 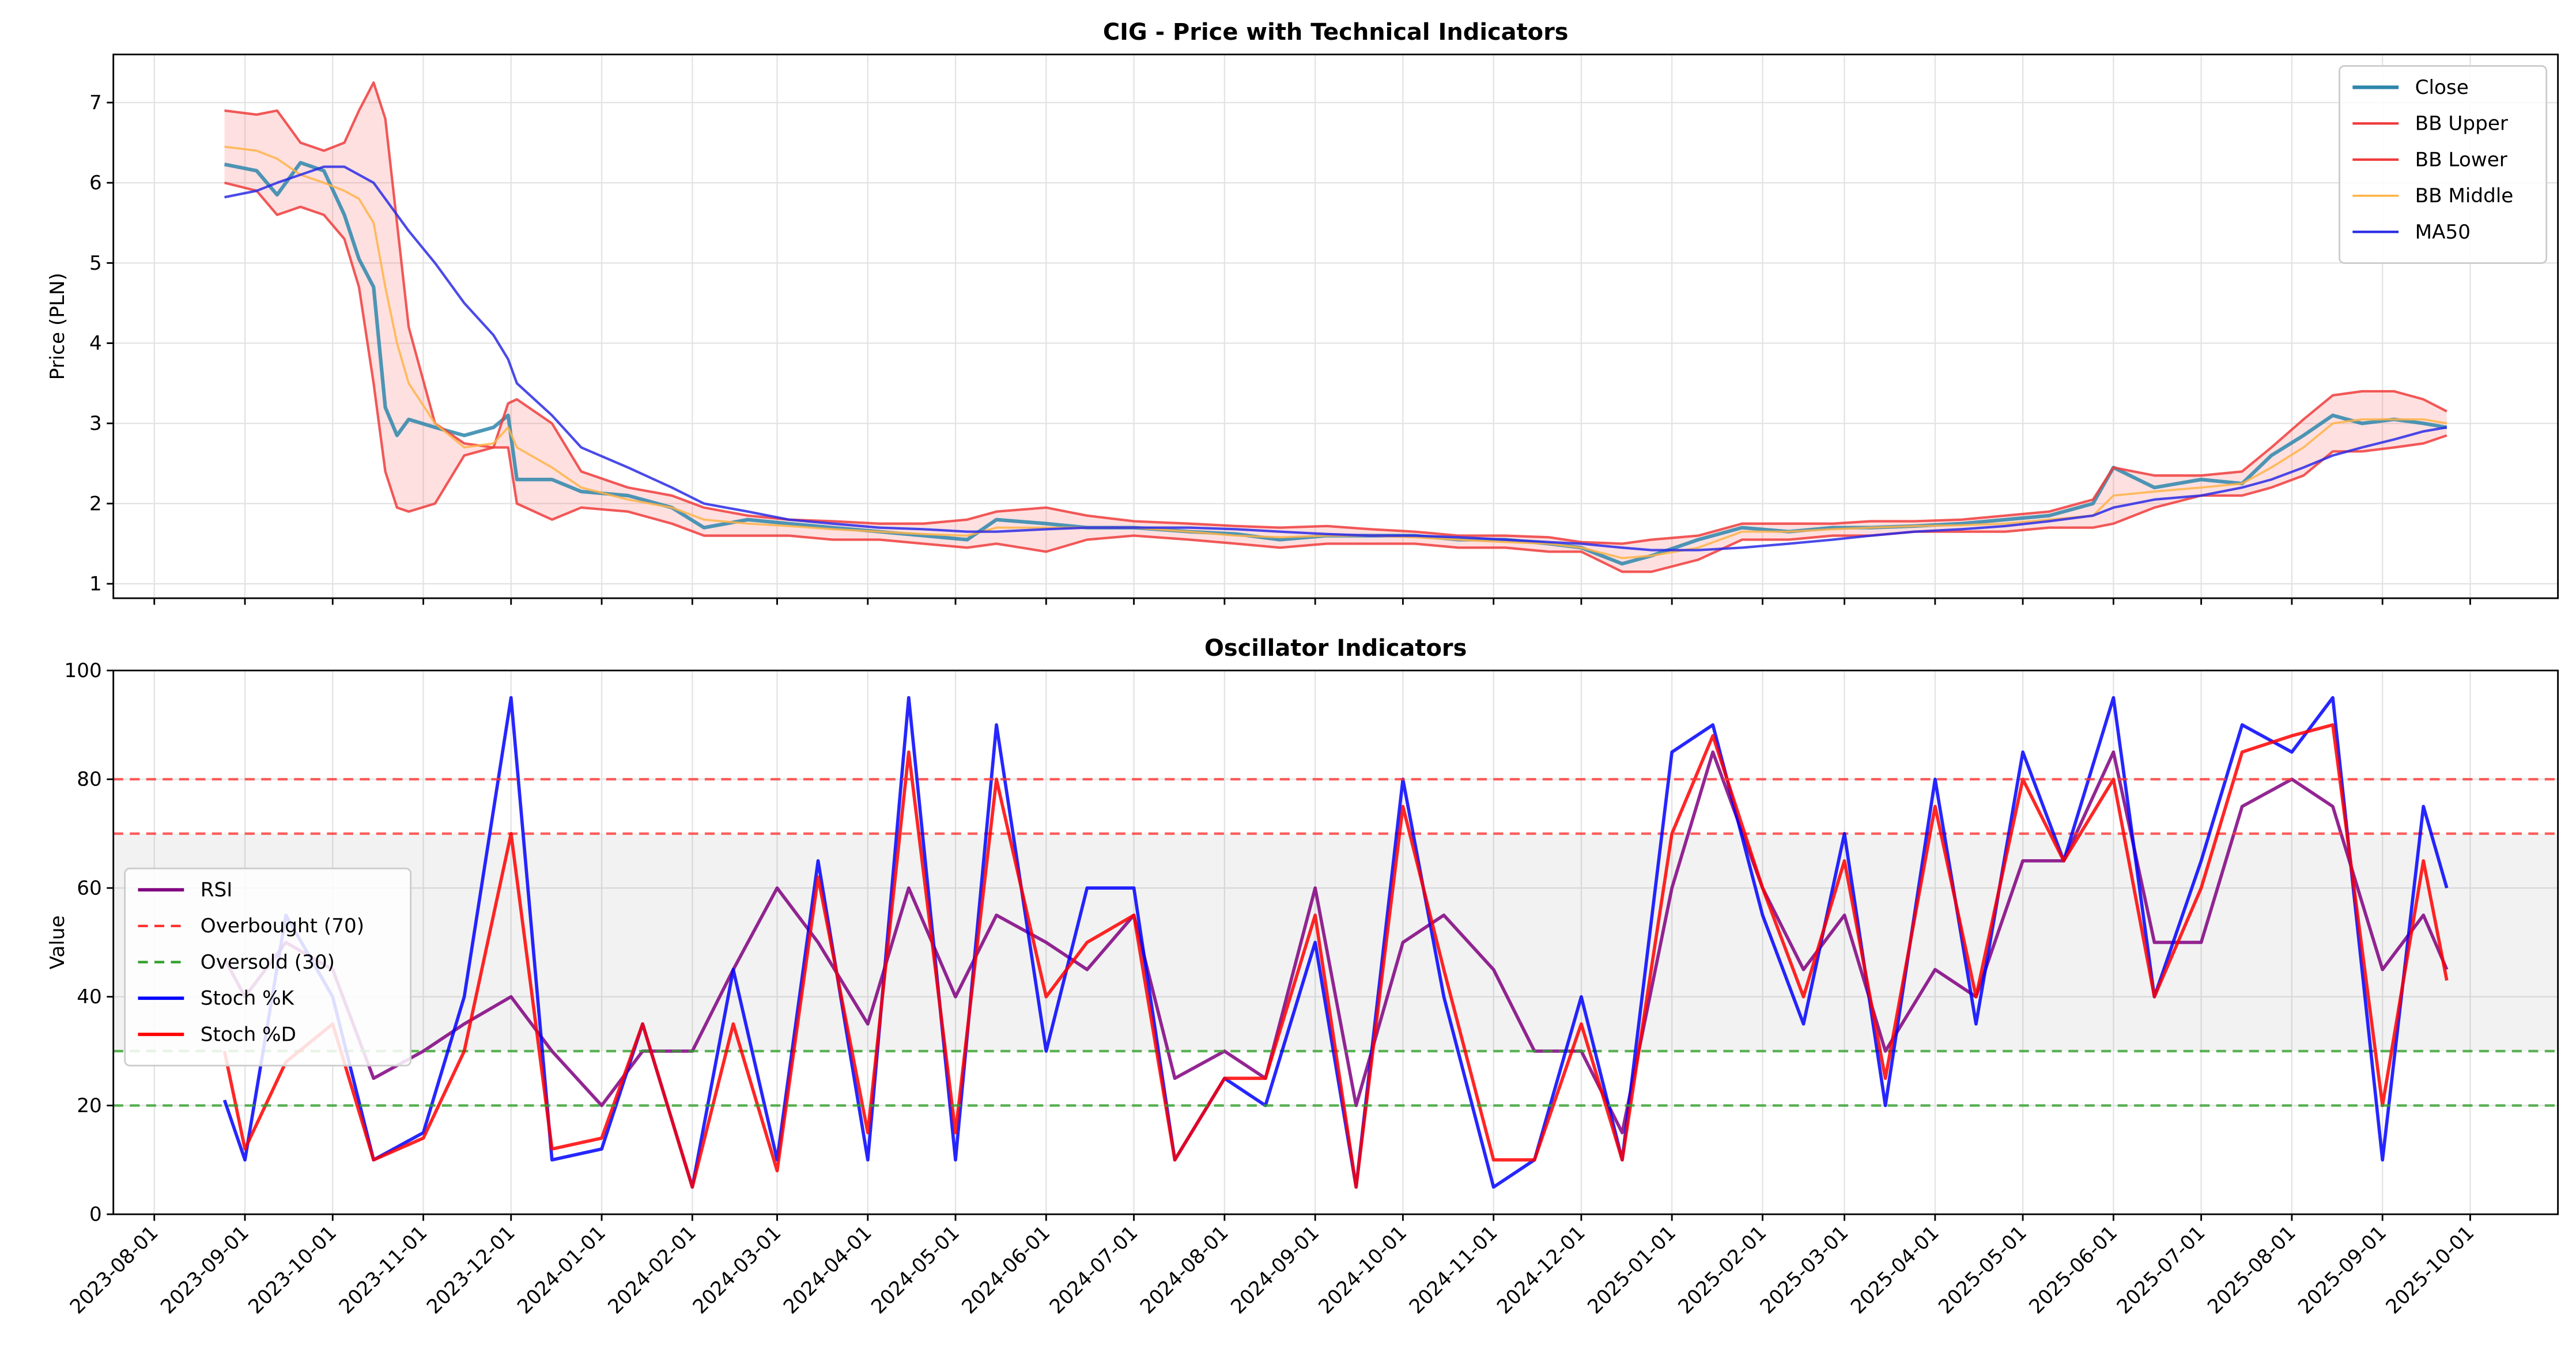 I want to click on legend-label: Oversold (30), so click(x=268, y=962).